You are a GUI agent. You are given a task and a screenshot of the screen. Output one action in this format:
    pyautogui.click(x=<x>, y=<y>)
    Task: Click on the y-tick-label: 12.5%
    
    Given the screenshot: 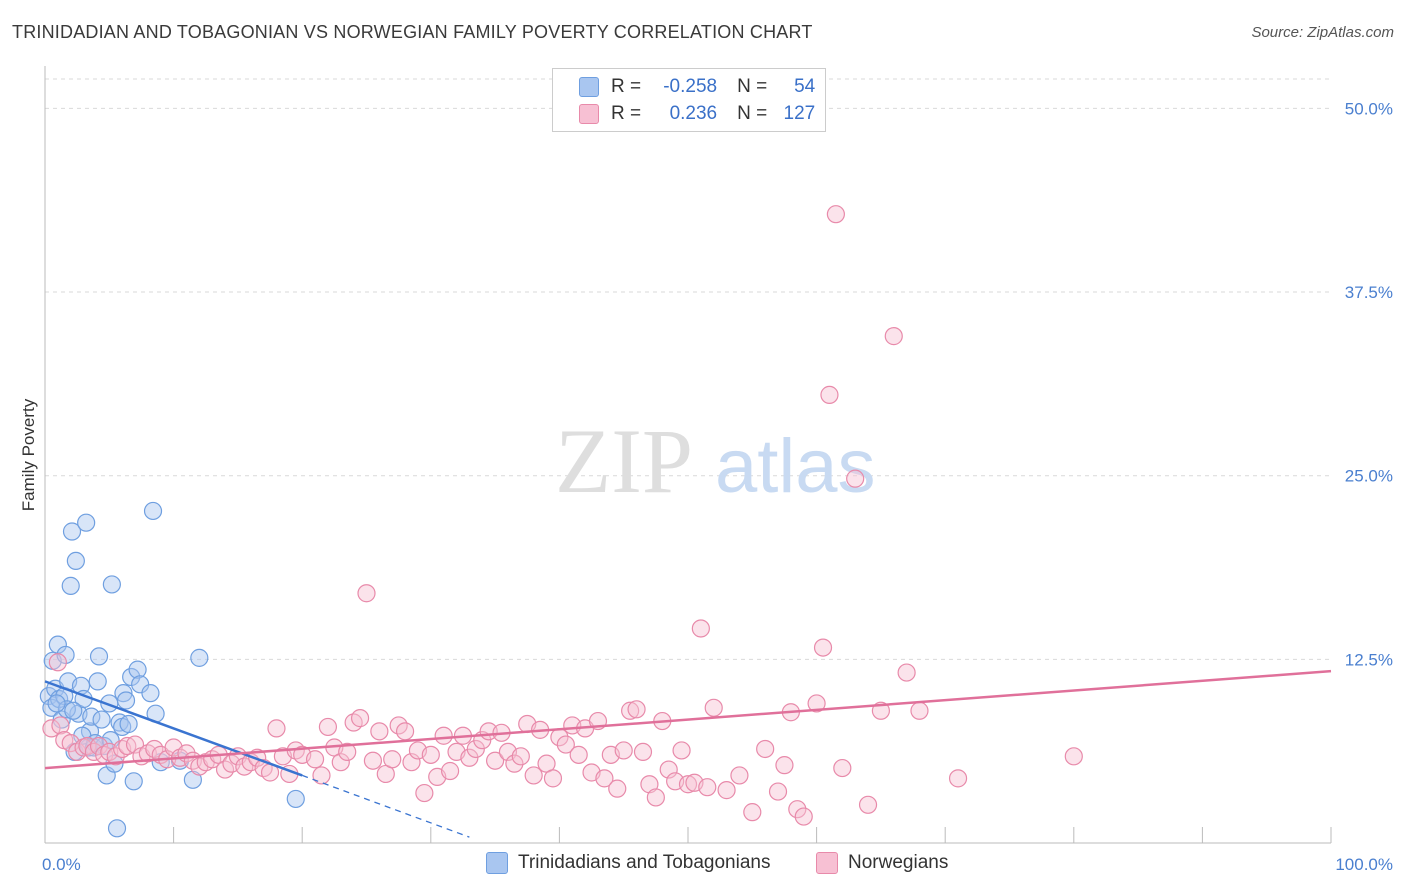 What is the action you would take?
    pyautogui.click(x=1369, y=659)
    